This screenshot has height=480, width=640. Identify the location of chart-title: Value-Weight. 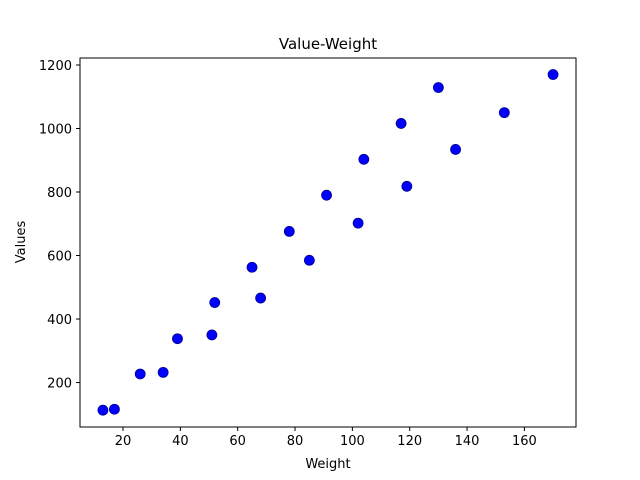
(328, 44).